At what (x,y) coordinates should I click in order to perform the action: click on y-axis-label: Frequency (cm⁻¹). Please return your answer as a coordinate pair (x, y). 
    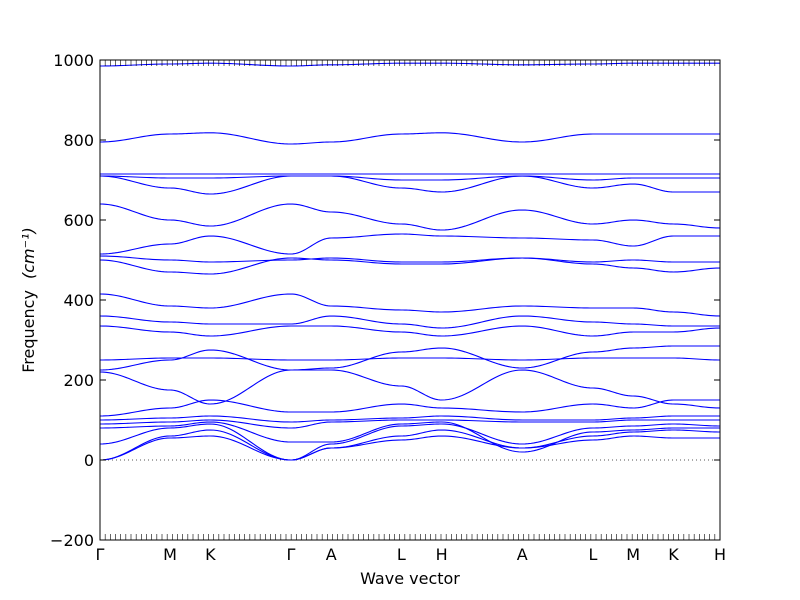
    Looking at the image, I should click on (28, 299).